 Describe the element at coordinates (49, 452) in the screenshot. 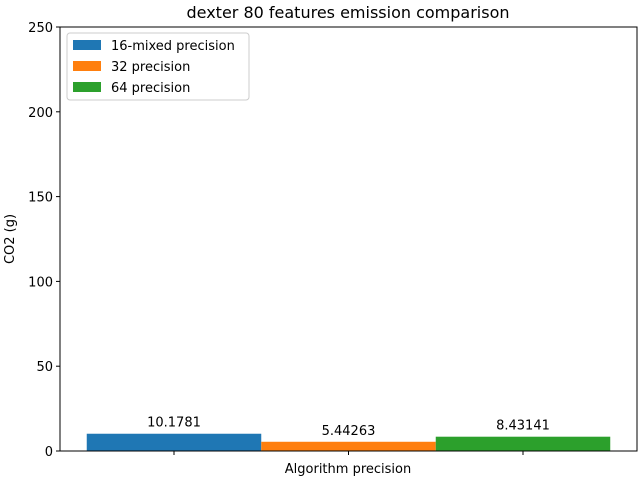

I see `y-tick-label: 0` at that location.